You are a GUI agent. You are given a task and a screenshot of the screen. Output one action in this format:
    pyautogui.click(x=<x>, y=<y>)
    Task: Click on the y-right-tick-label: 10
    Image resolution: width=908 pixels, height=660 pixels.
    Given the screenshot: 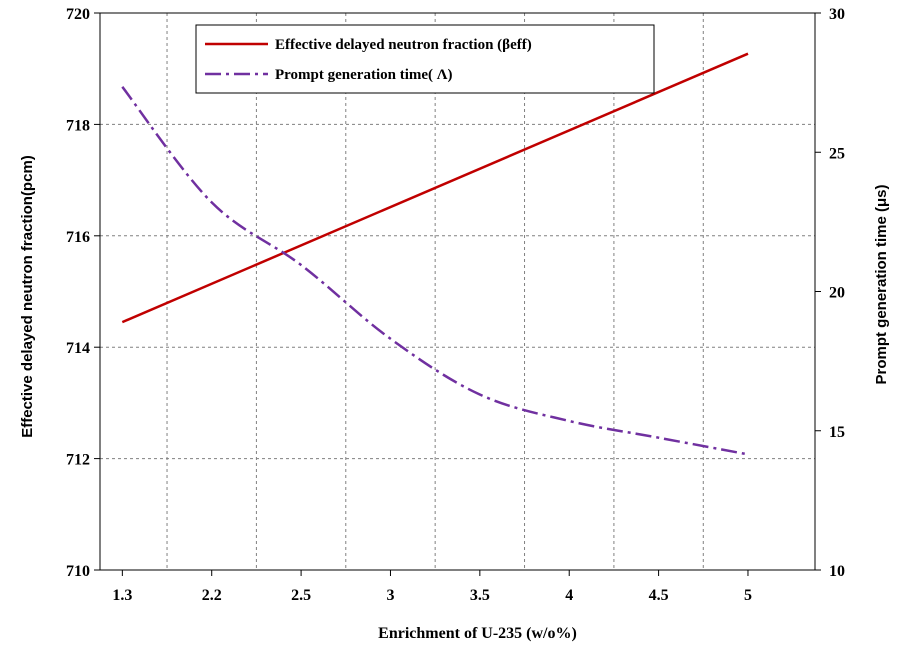 What is the action you would take?
    pyautogui.click(x=837, y=571)
    